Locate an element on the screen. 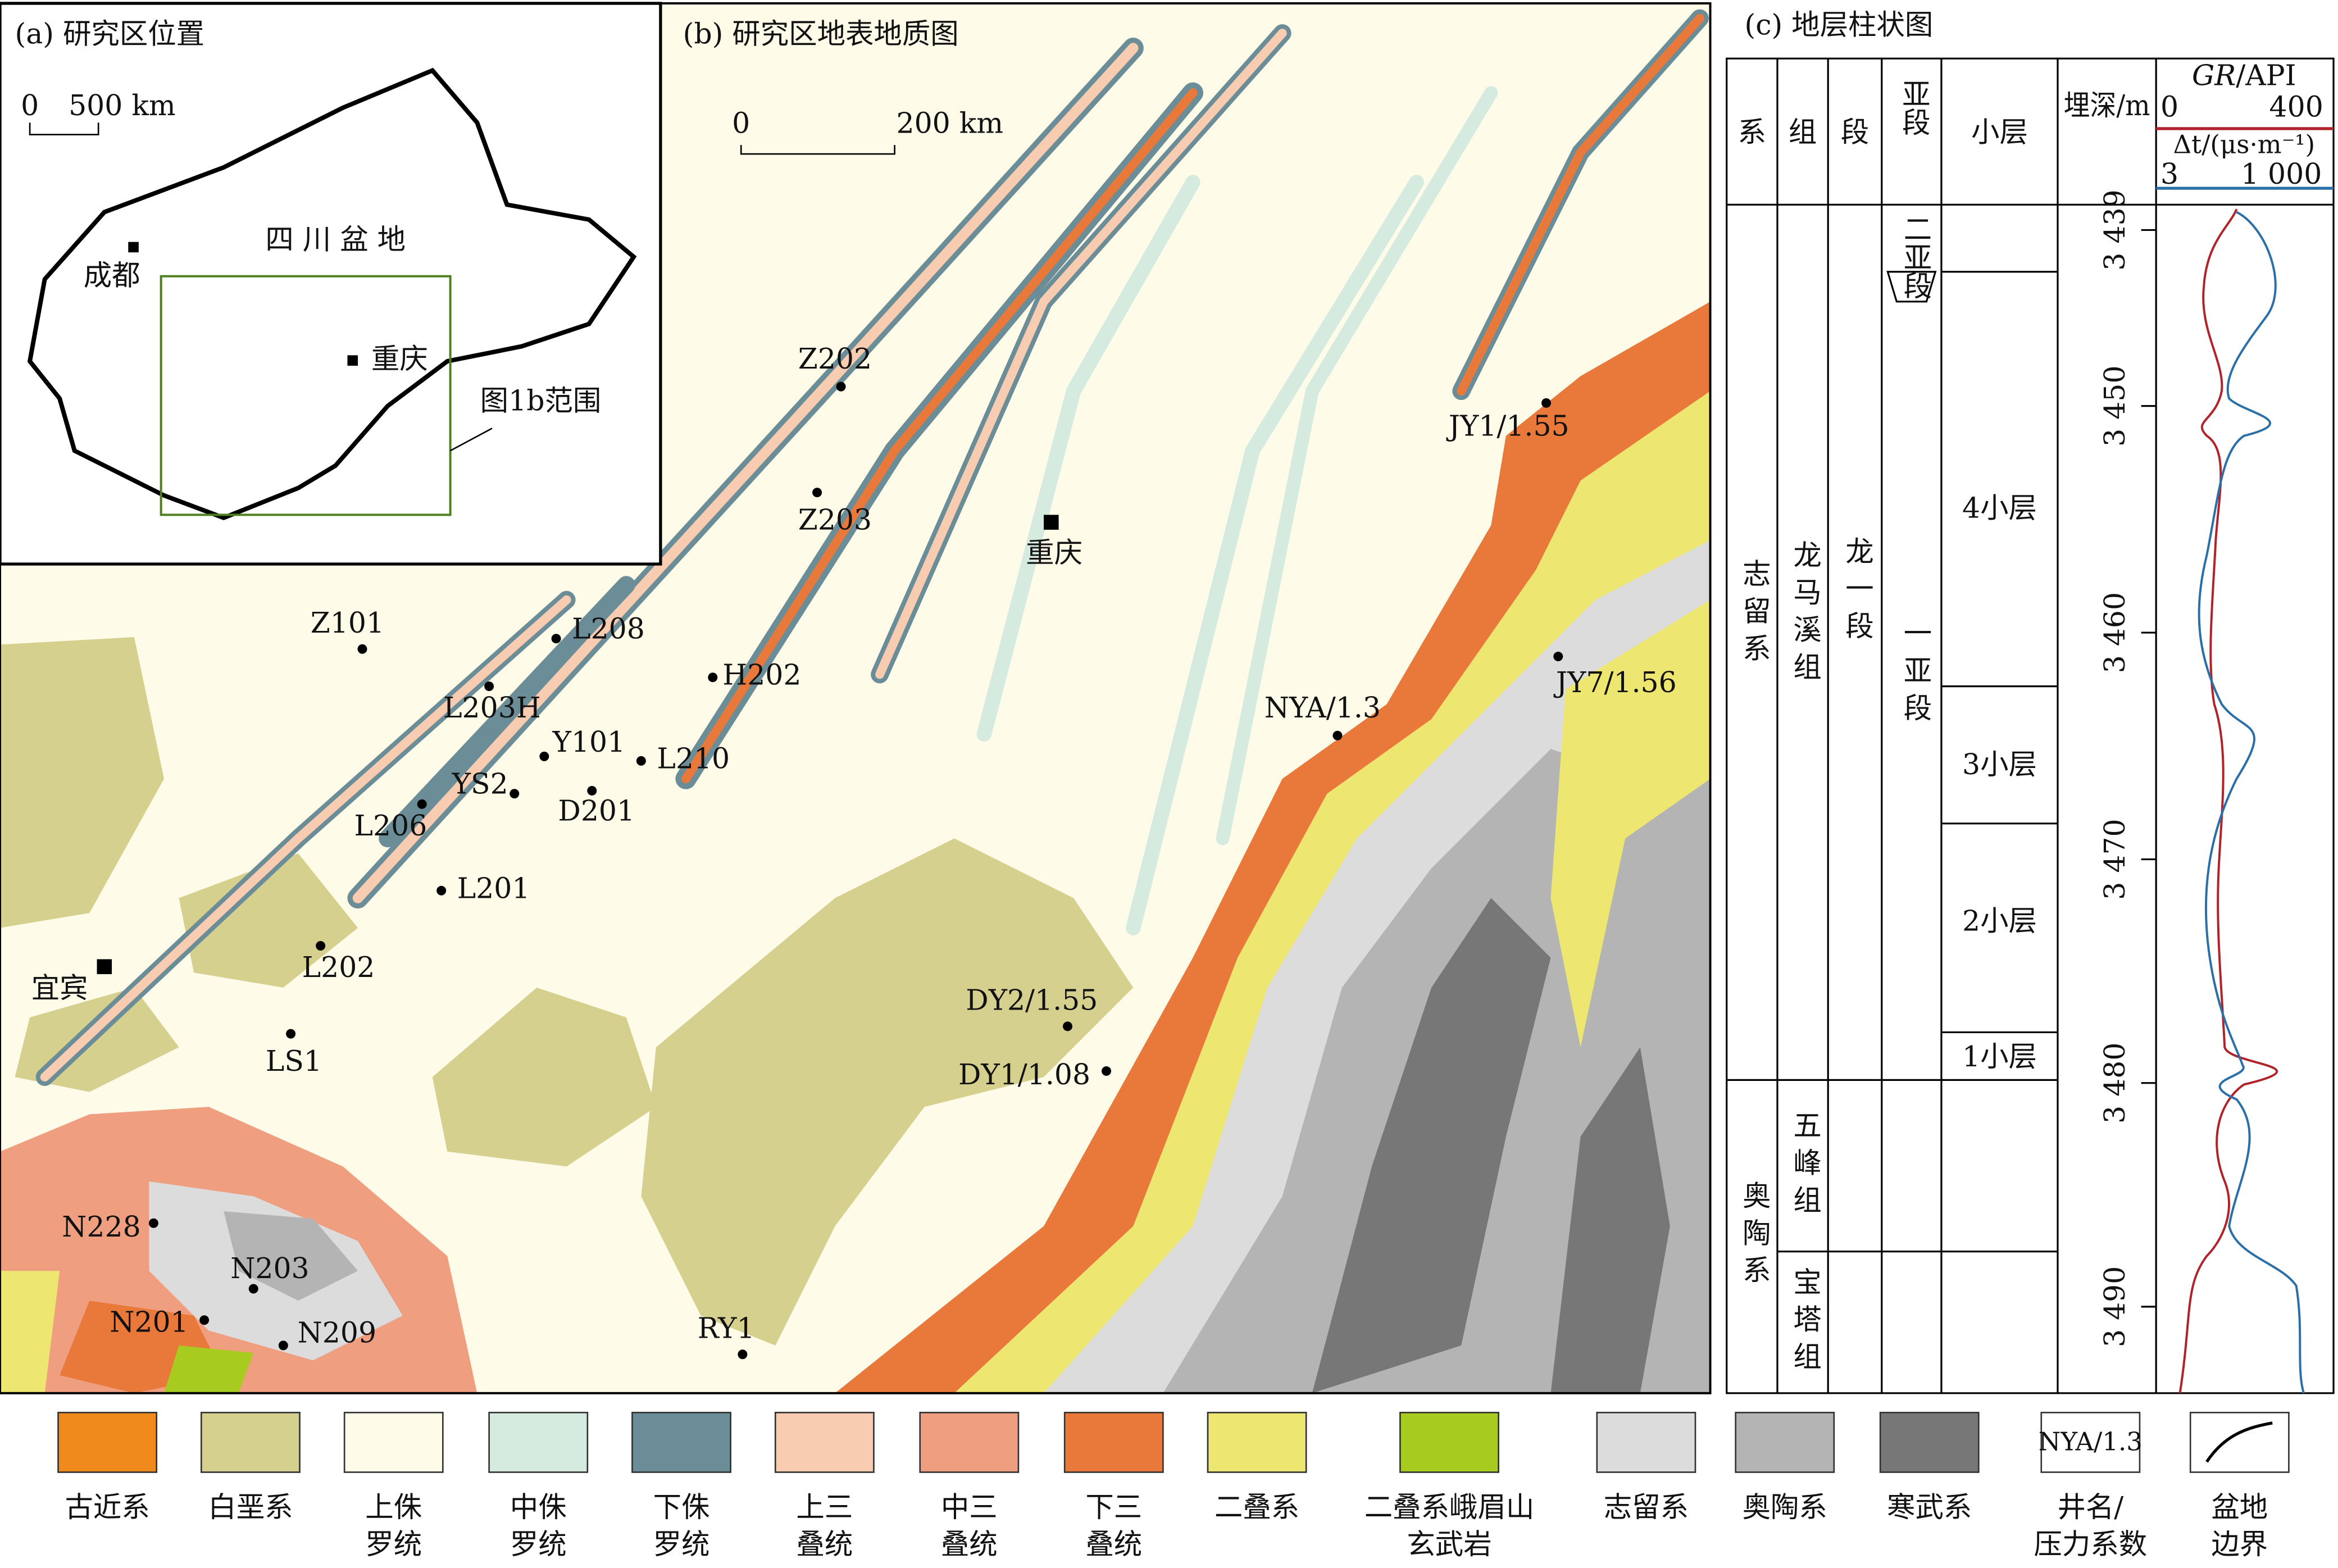 The image size is (2338, 1568). header-label: 埋深/m is located at coordinates (2107, 105).